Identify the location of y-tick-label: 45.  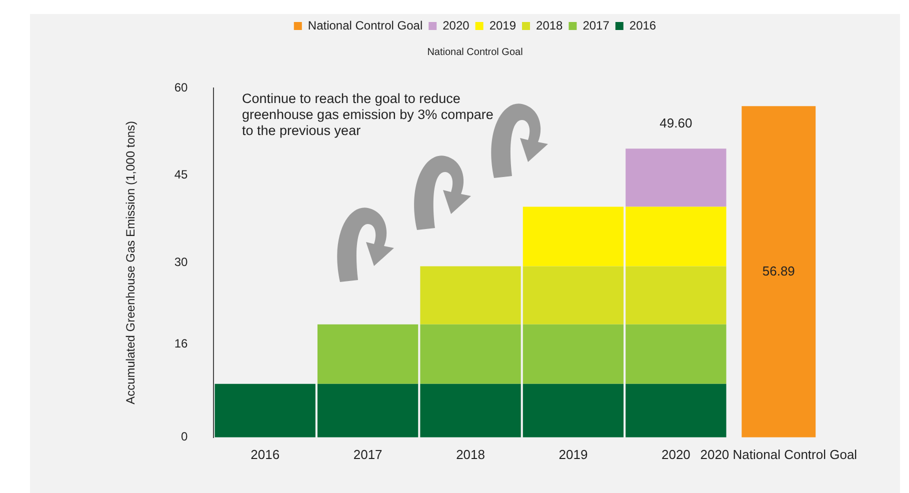
(181, 175).